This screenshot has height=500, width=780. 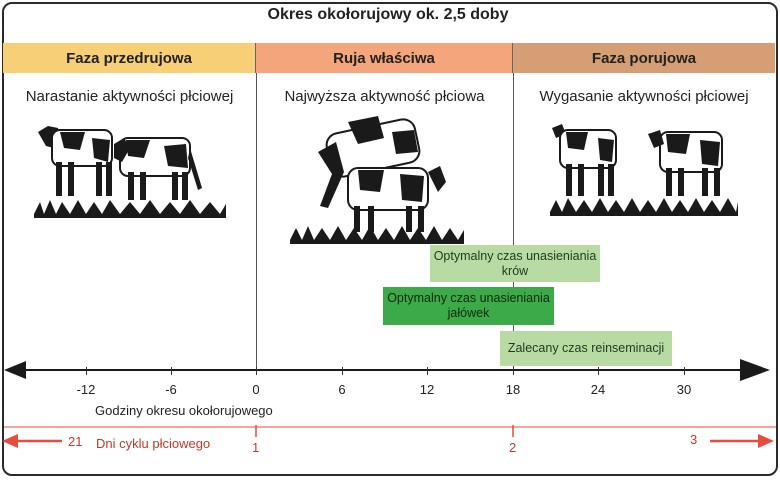 I want to click on phase-header-postestrus: Faza porujowa, so click(x=644, y=58).